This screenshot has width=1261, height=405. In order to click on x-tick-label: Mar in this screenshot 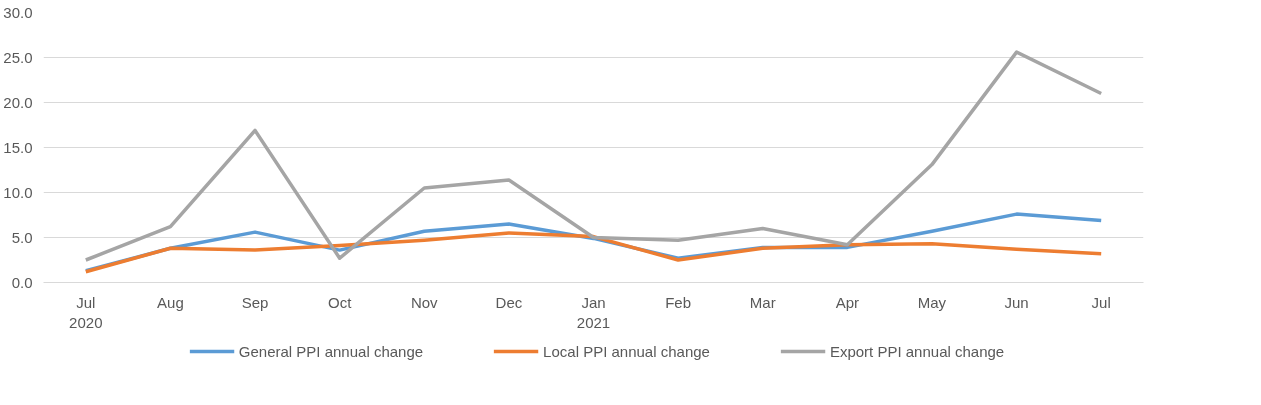, I will do `click(762, 302)`.